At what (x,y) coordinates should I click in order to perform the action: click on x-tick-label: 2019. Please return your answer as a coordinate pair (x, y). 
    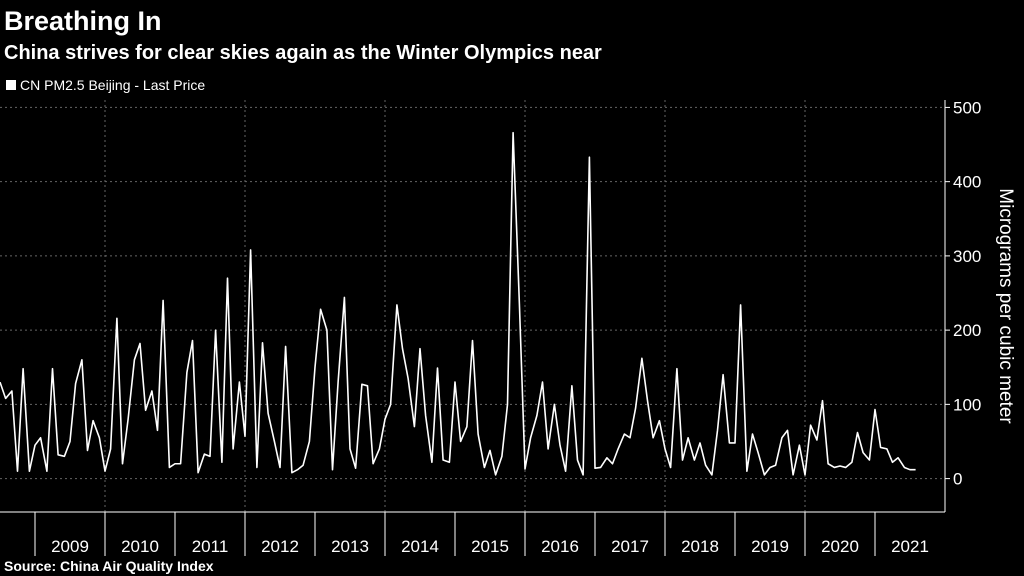
    Looking at the image, I should click on (770, 546).